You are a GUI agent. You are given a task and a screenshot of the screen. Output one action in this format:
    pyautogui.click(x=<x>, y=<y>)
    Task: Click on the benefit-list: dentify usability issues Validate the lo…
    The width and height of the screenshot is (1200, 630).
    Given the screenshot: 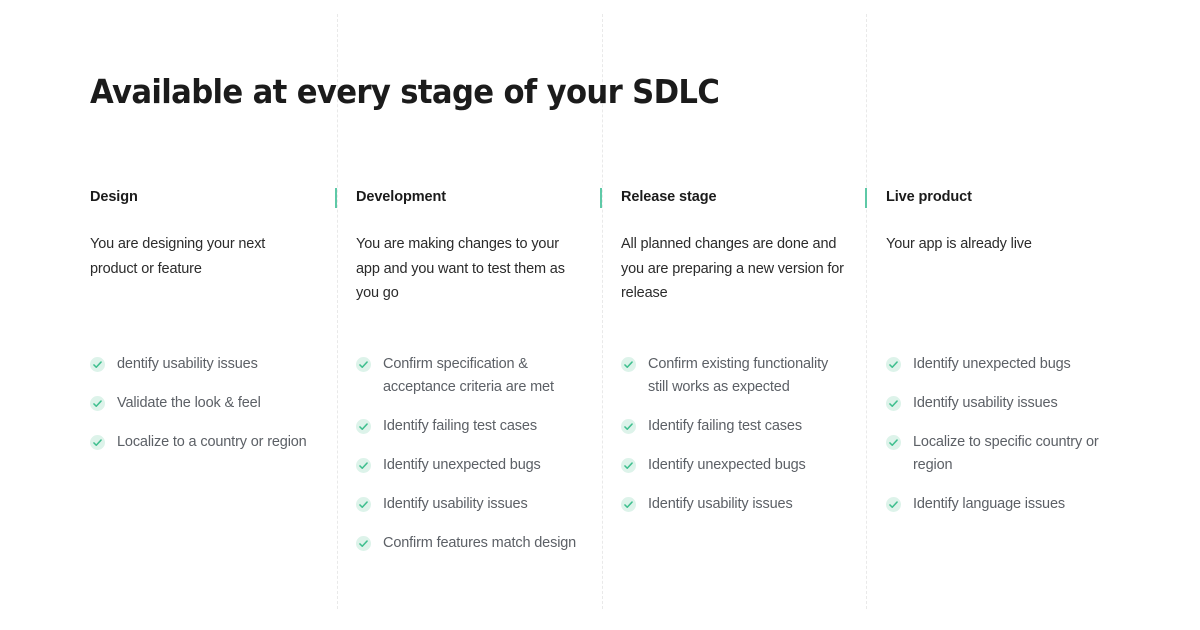 What is the action you would take?
    pyautogui.click(x=202, y=403)
    